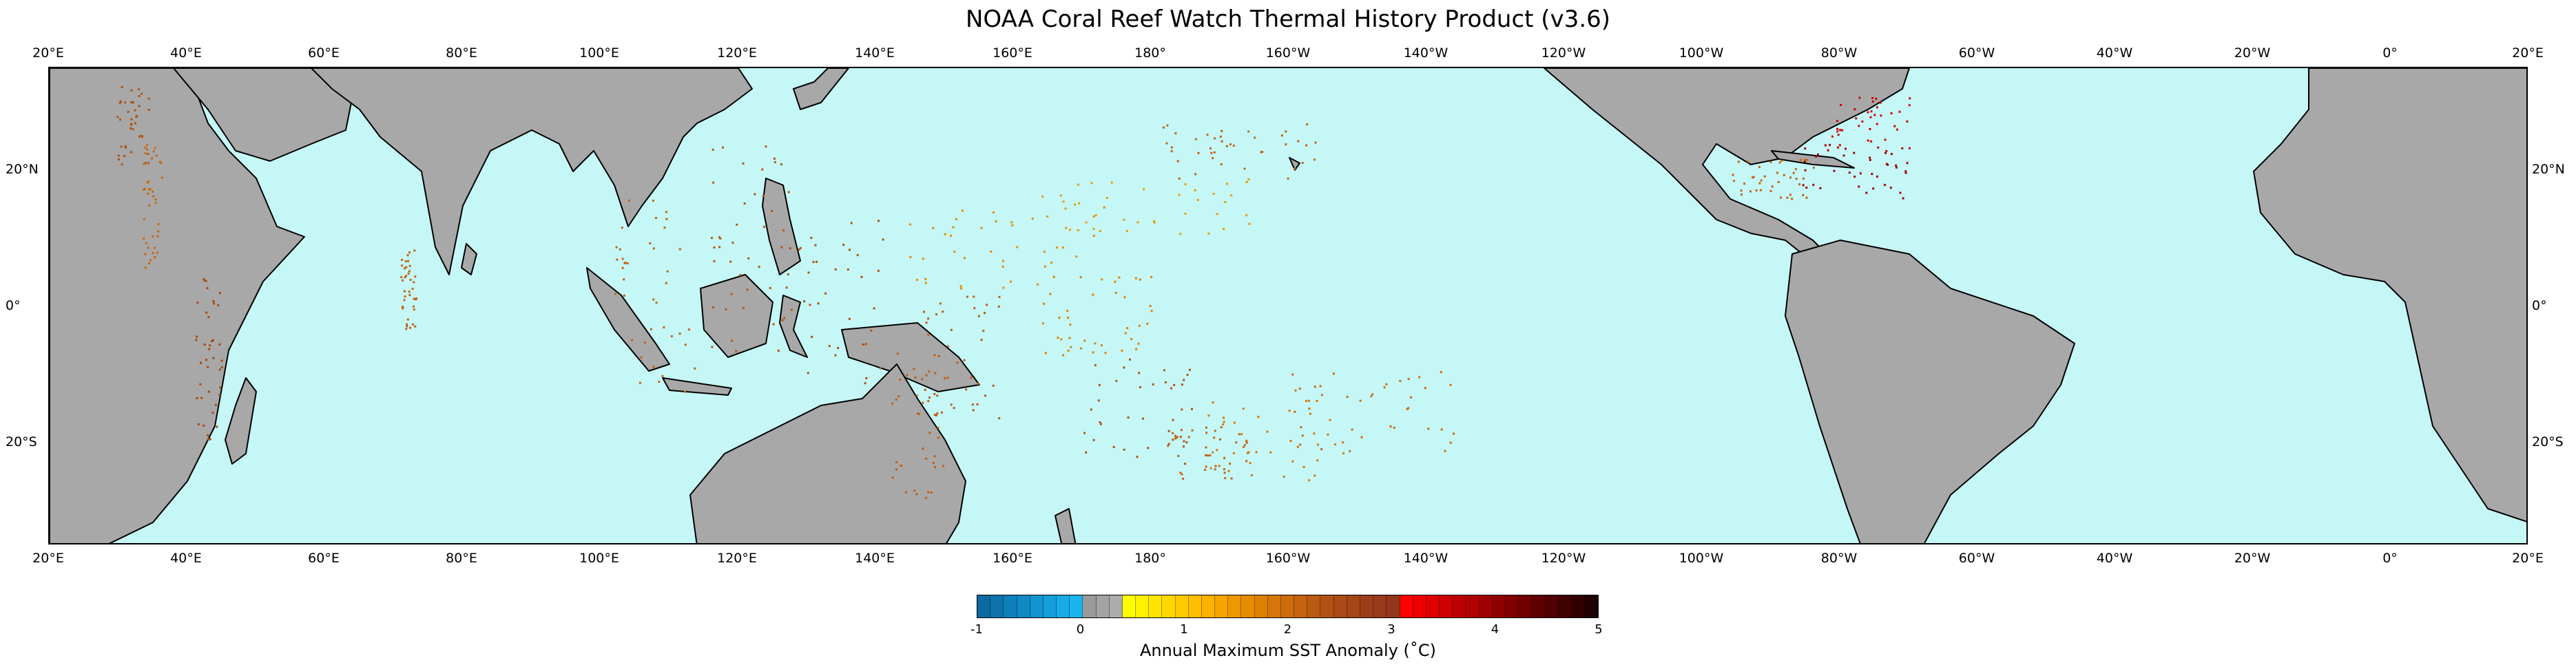 The width and height of the screenshot is (2576, 667). I want to click on right-lat-tick-label: 20°N, so click(2548, 169).